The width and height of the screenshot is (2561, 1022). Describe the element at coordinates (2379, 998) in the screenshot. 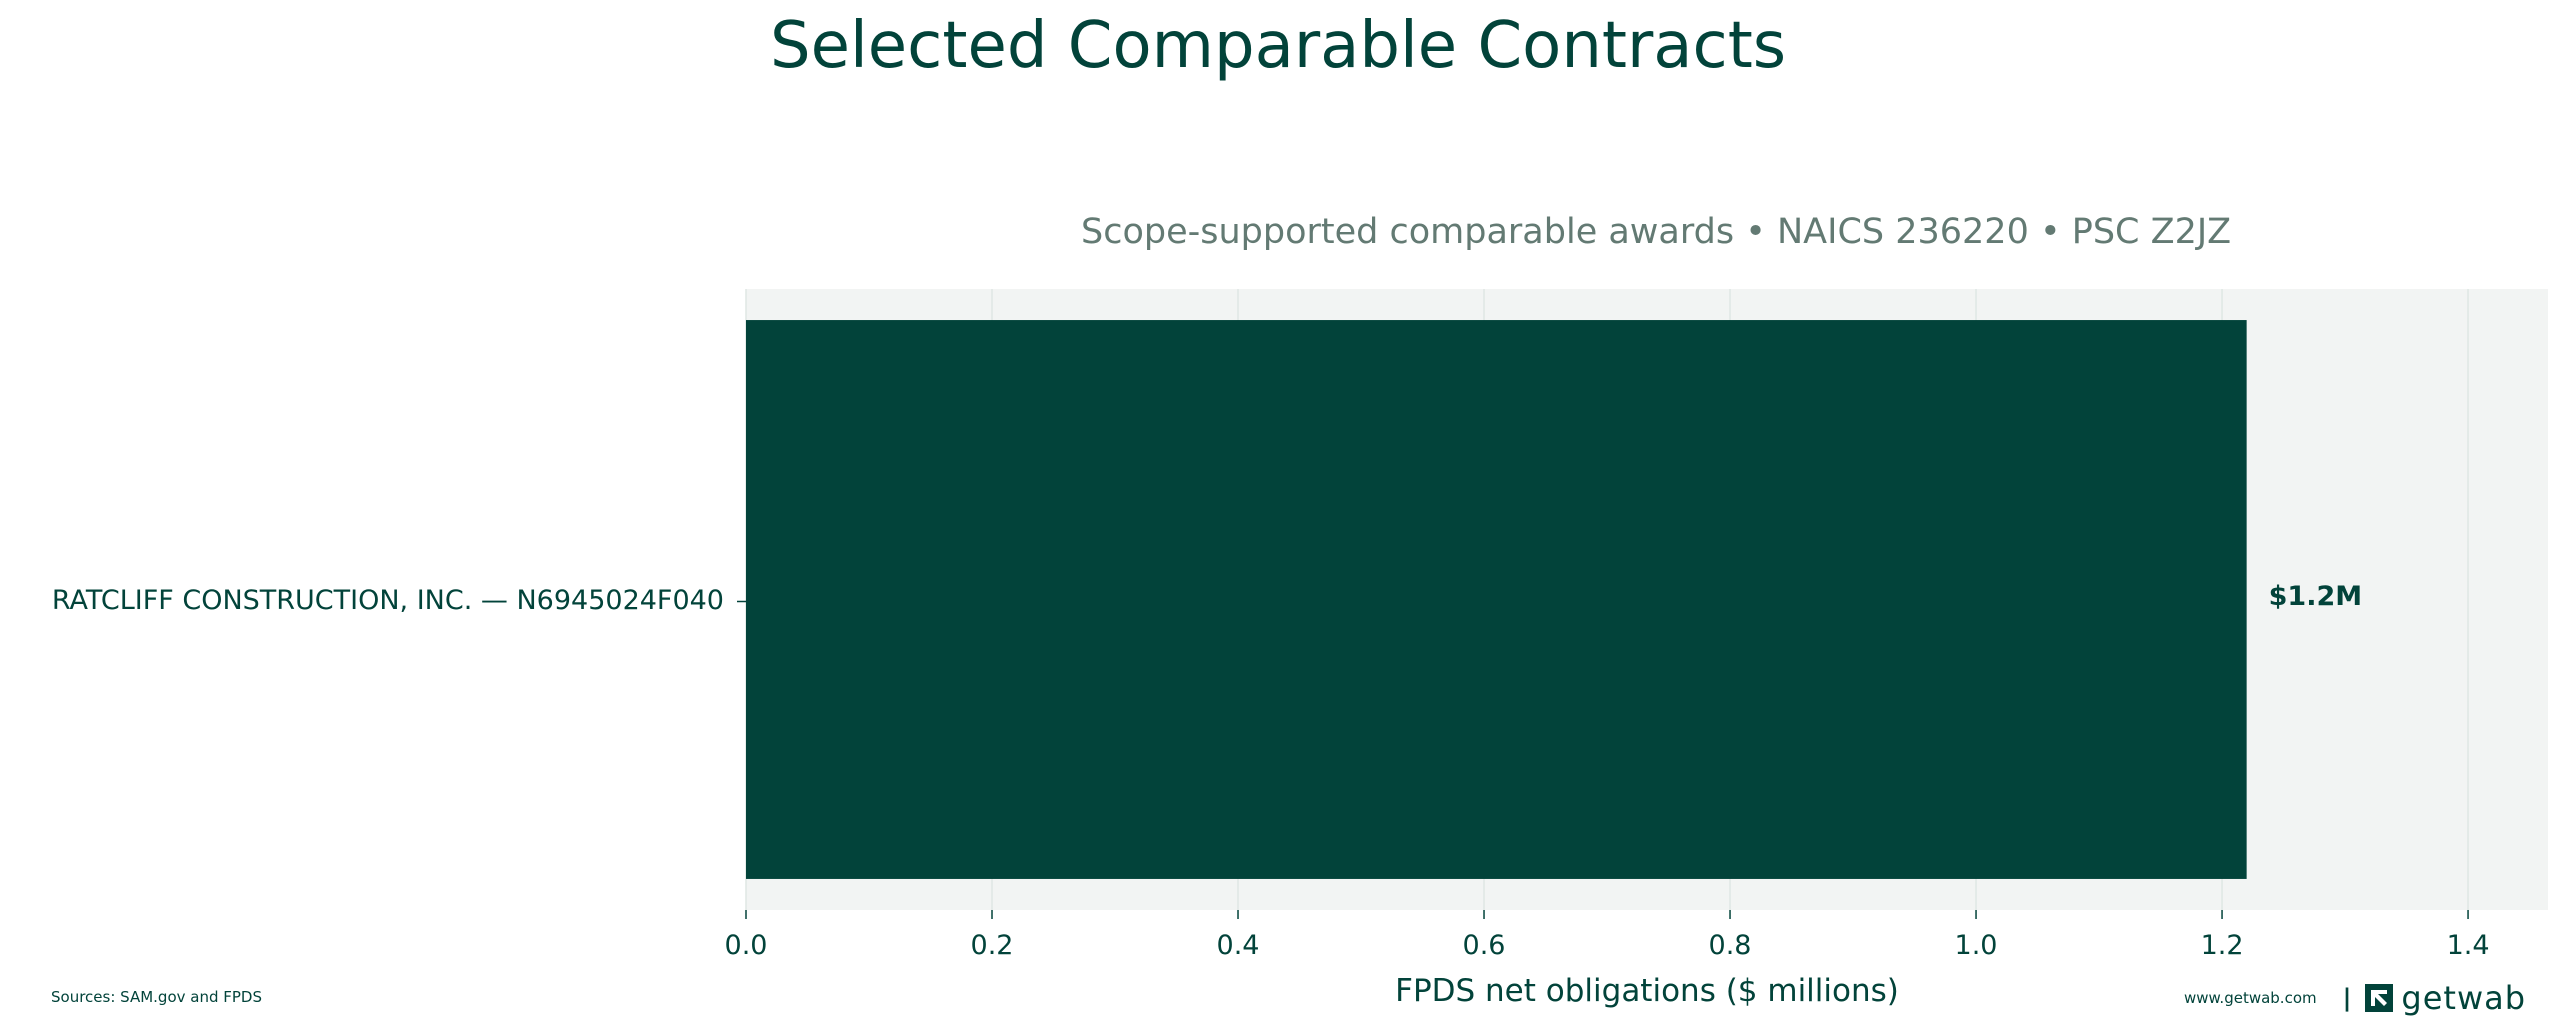

I see `getwab-logo-icon` at that location.